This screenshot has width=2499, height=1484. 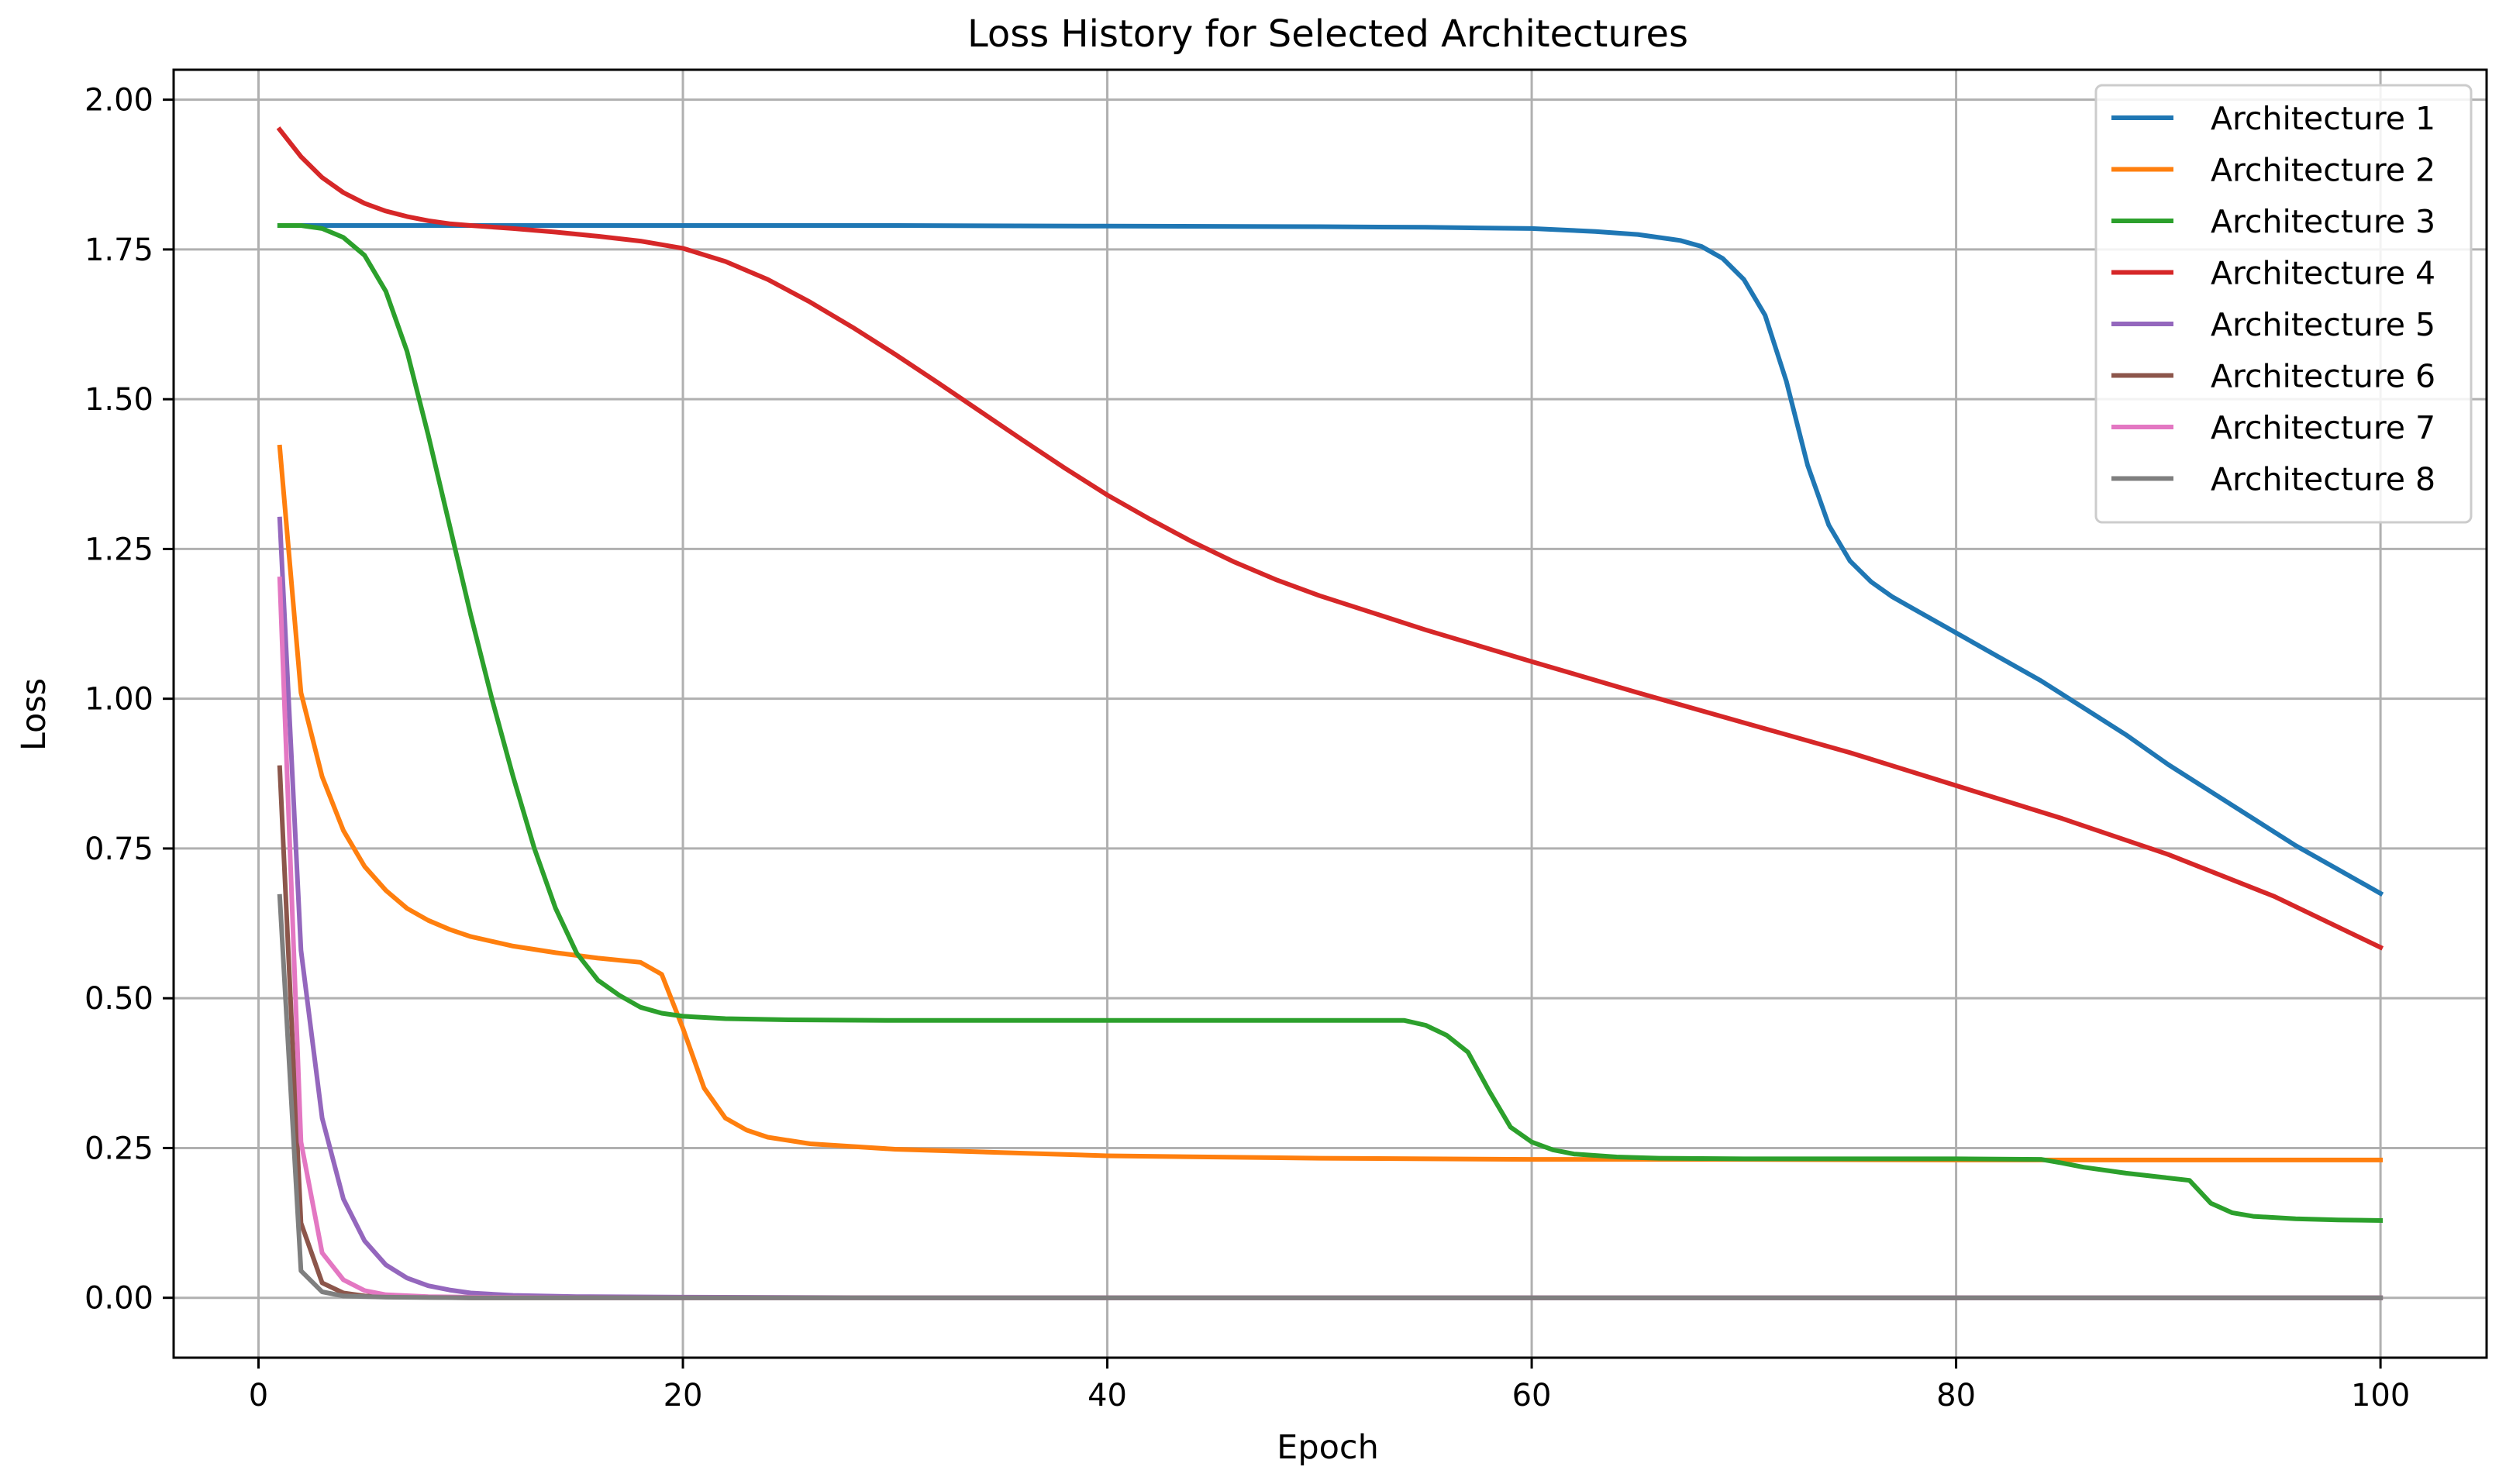 I want to click on y-tick-label: 0.50, so click(x=119, y=999).